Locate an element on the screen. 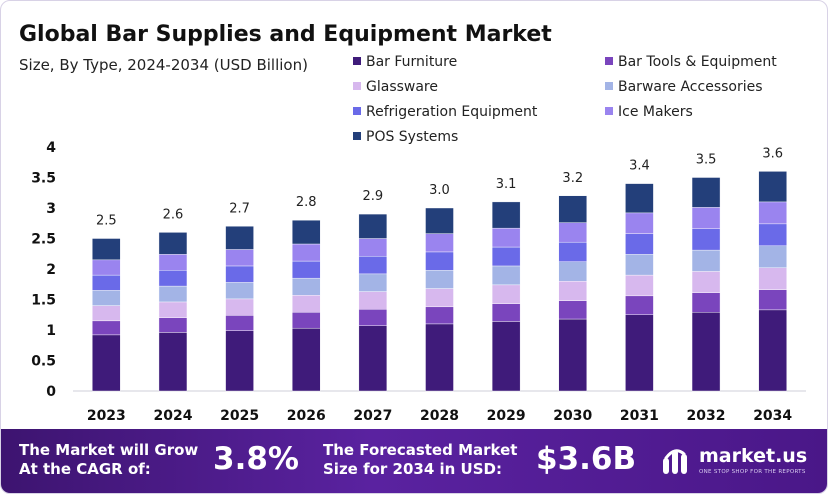  x-tick-label: 2025 is located at coordinates (239, 416).